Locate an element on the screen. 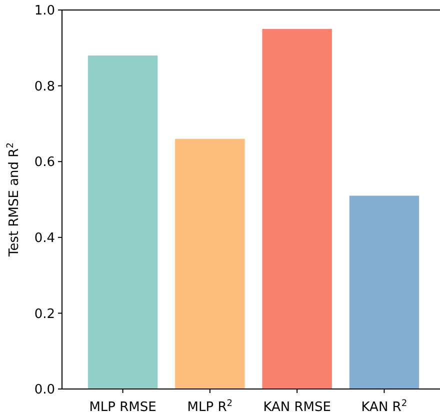 The height and width of the screenshot is (417, 440). y-tick-label: 0.6 is located at coordinates (44, 162).